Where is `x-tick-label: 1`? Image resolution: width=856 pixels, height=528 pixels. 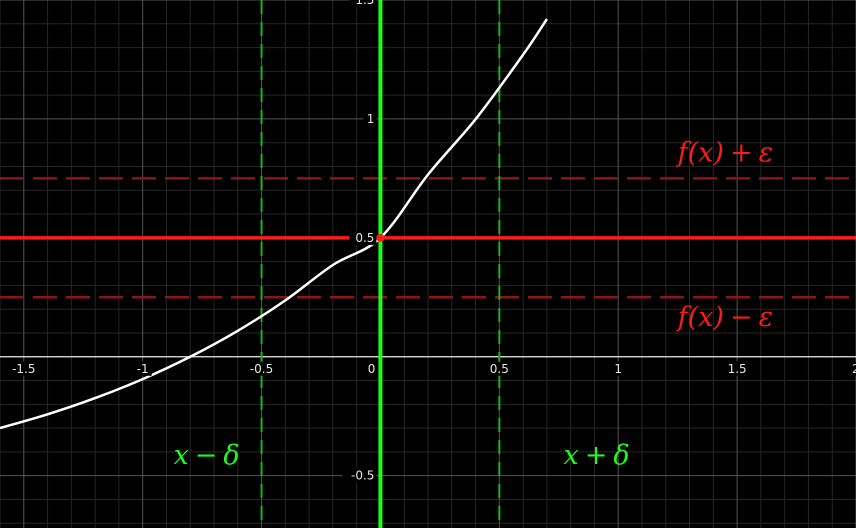
x-tick-label: 1 is located at coordinates (618, 369).